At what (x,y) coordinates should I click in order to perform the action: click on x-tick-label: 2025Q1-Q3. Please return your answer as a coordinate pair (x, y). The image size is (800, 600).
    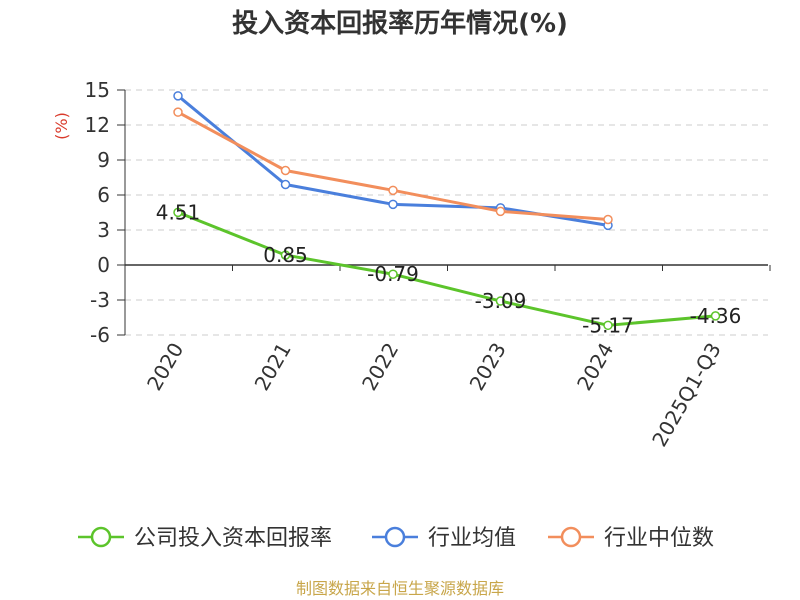
    Looking at the image, I should click on (686, 395).